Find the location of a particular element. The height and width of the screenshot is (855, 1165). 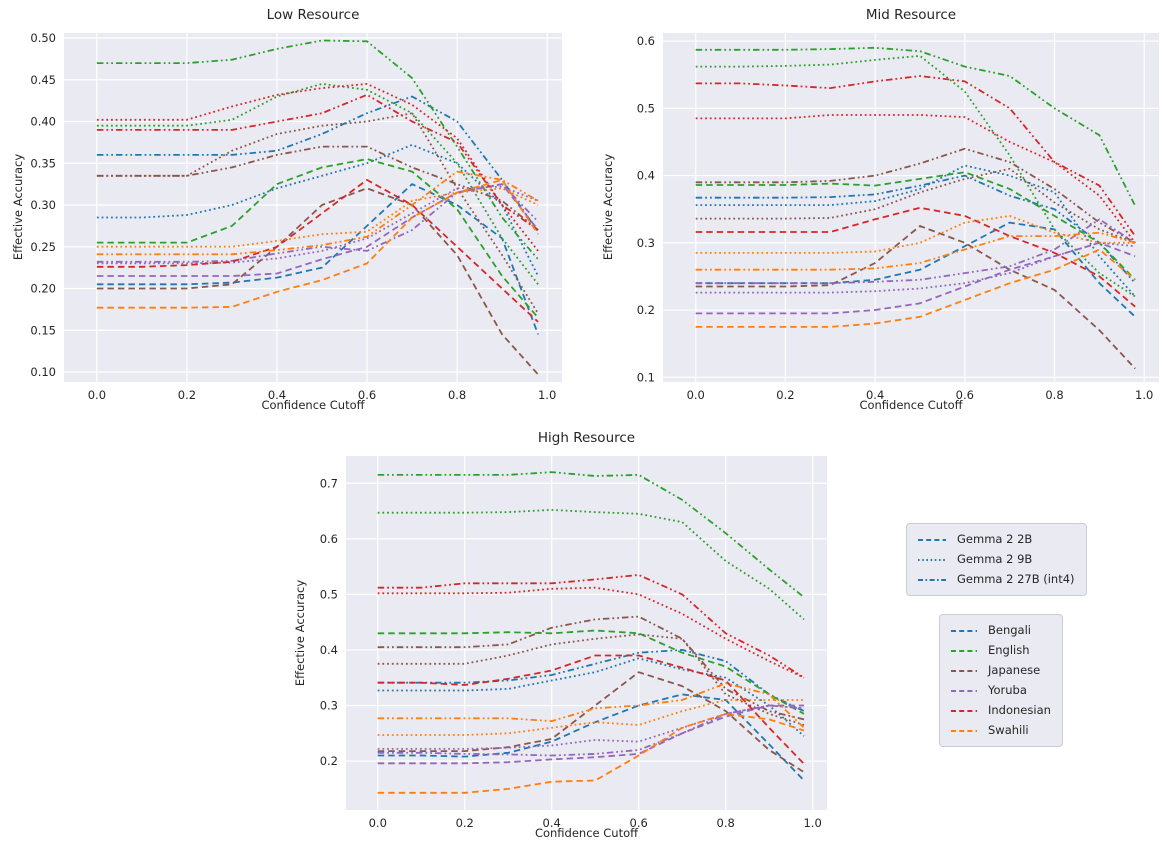

y-tick-label: 0.6 is located at coordinates (329, 539).